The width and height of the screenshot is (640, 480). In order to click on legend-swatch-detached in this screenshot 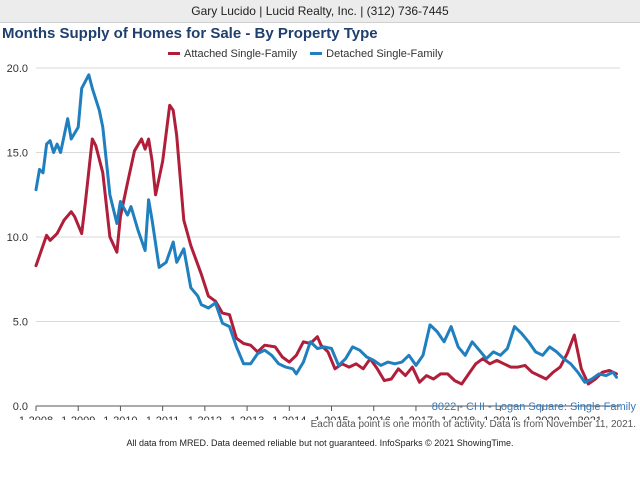, I will do `click(316, 53)`.